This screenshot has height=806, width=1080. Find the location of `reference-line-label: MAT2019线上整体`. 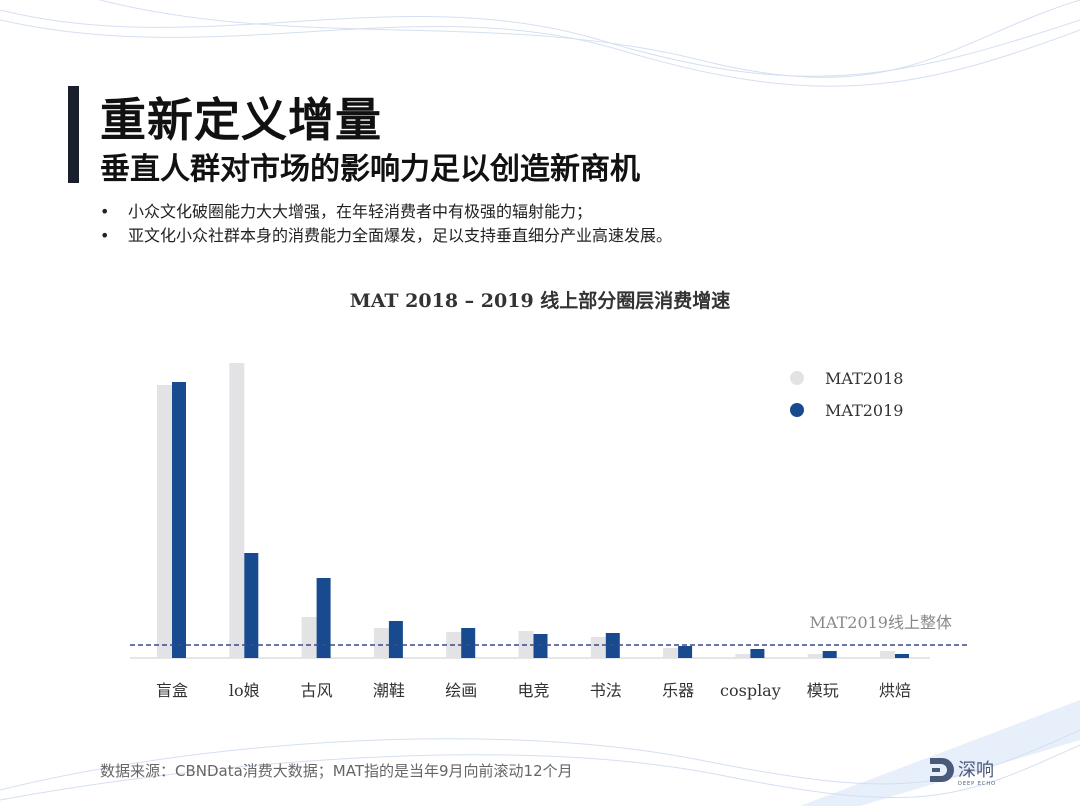

reference-line-label: MAT2019线上整体 is located at coordinates (881, 622).